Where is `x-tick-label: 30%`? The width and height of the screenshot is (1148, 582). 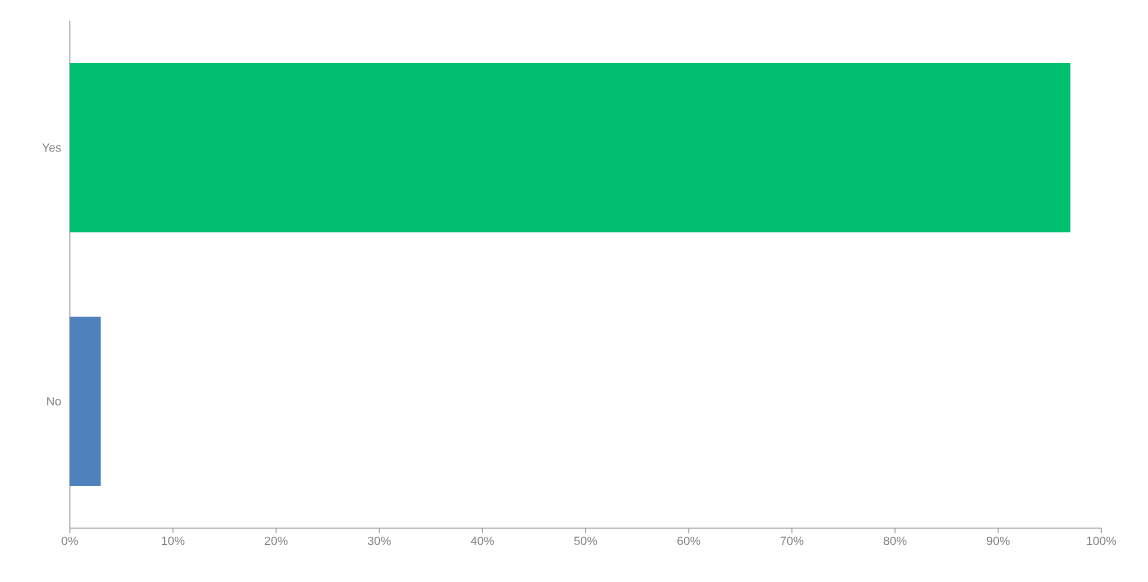 x-tick-label: 30% is located at coordinates (379, 541).